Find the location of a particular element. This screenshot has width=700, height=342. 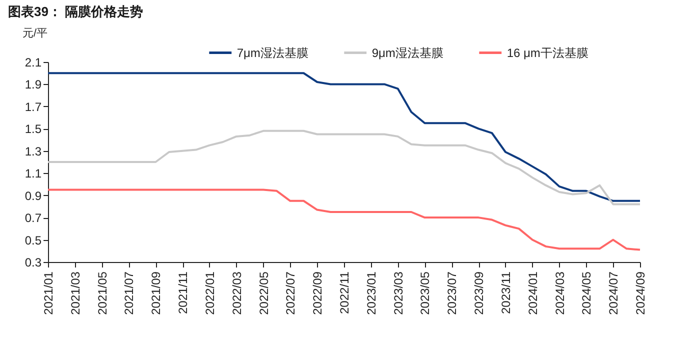

legend-label: 7μm湿法基膜 is located at coordinates (272, 53).